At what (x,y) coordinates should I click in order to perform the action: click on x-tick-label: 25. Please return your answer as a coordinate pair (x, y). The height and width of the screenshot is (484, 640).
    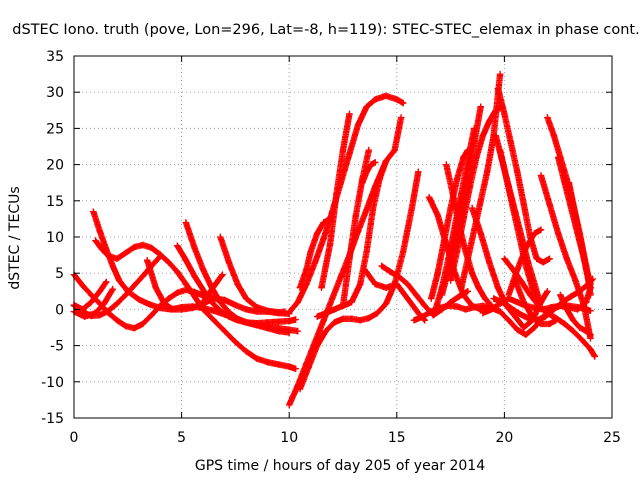
    Looking at the image, I should click on (612, 438).